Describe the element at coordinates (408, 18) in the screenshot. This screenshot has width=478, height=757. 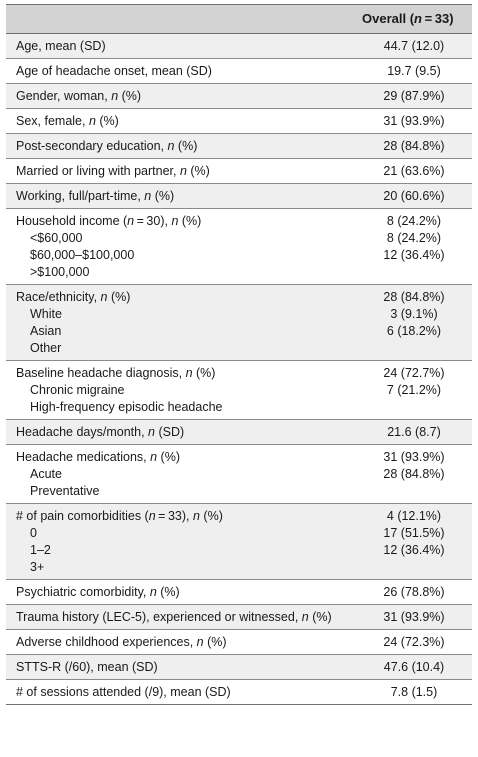
I see `column-header-overall: Overall (n = 33)` at that location.